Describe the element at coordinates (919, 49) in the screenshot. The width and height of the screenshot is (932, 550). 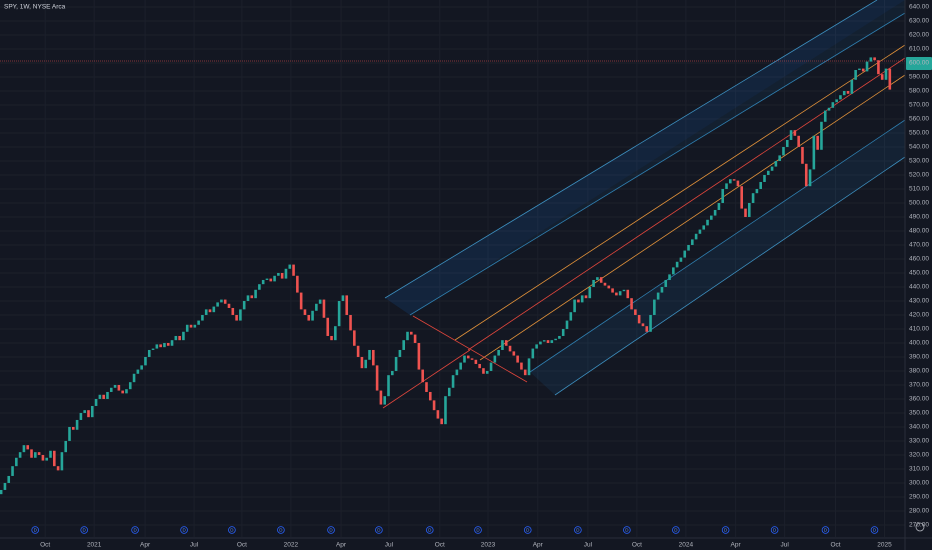
I see `y-tick-label: 610.00` at that location.